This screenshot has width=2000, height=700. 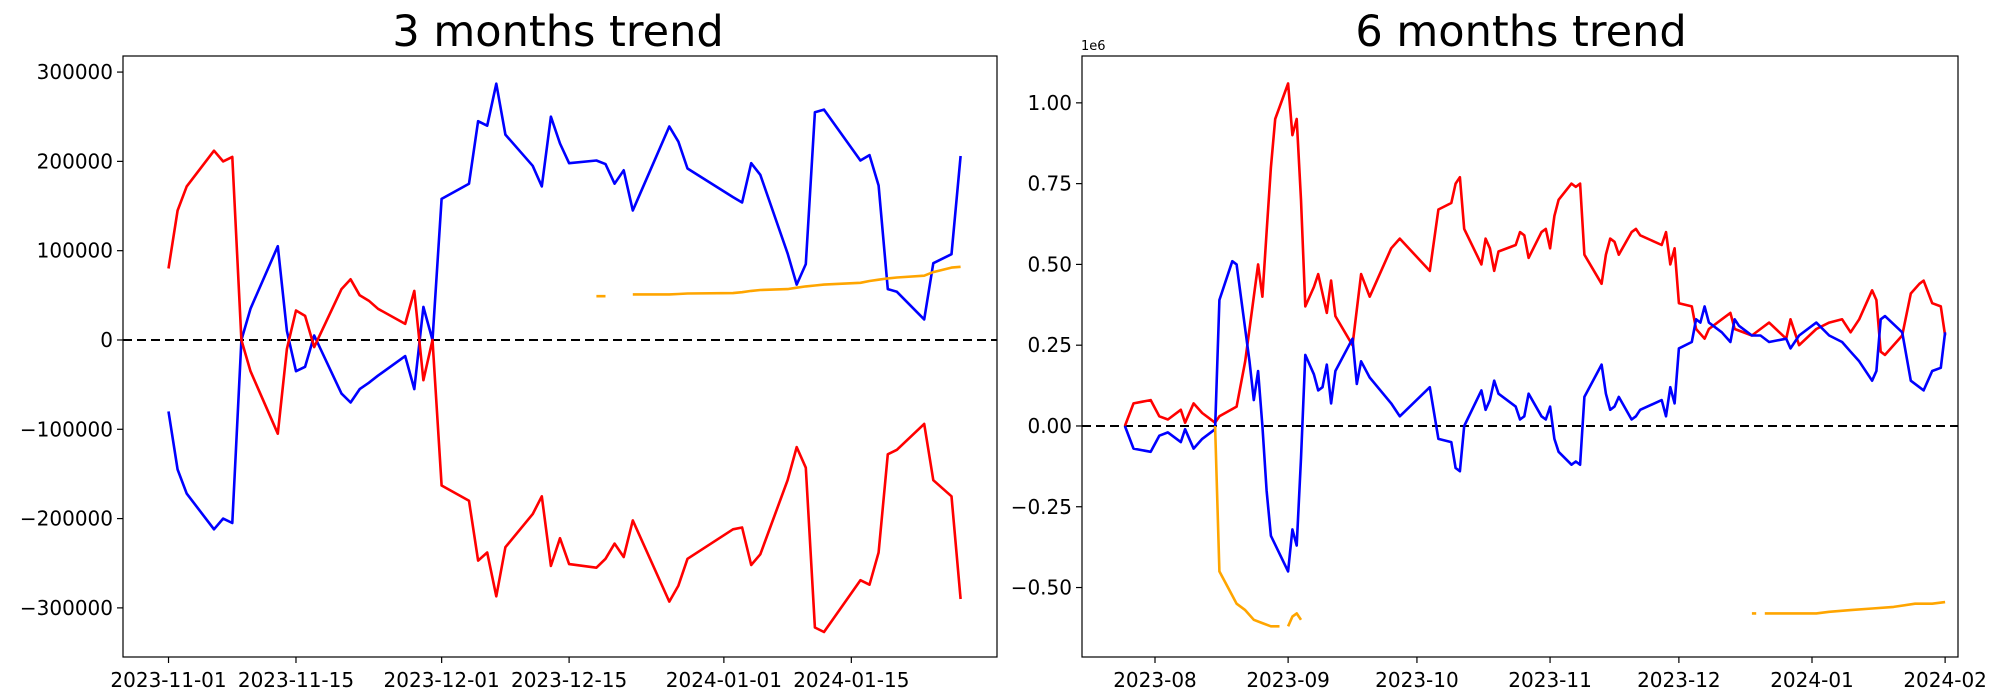 What do you see at coordinates (1041, 588) in the screenshot?
I see `y-tick-label: −0.50` at bounding box center [1041, 588].